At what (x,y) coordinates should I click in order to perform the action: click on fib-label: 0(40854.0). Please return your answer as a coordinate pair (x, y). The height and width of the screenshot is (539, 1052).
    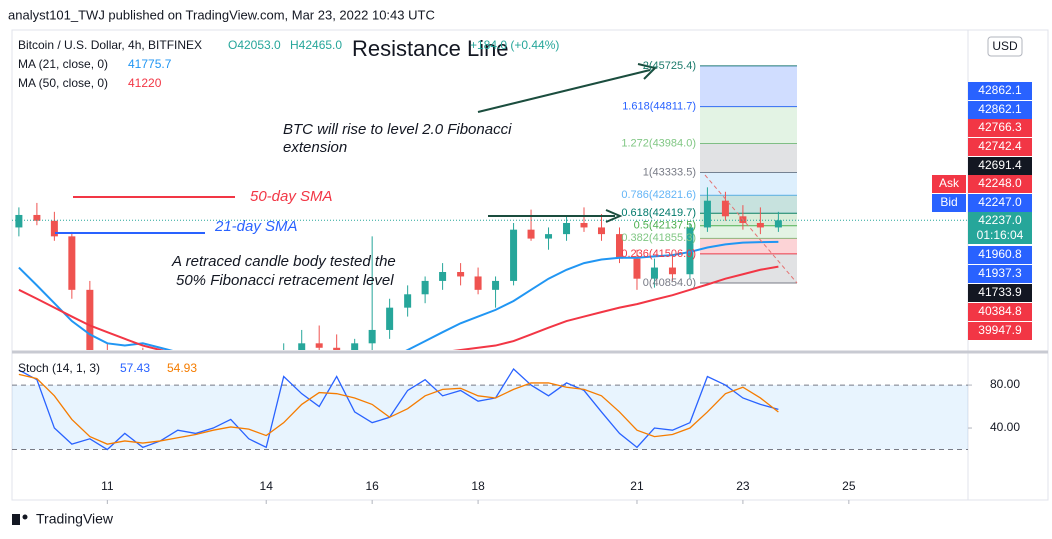
    Looking at the image, I should click on (669, 283).